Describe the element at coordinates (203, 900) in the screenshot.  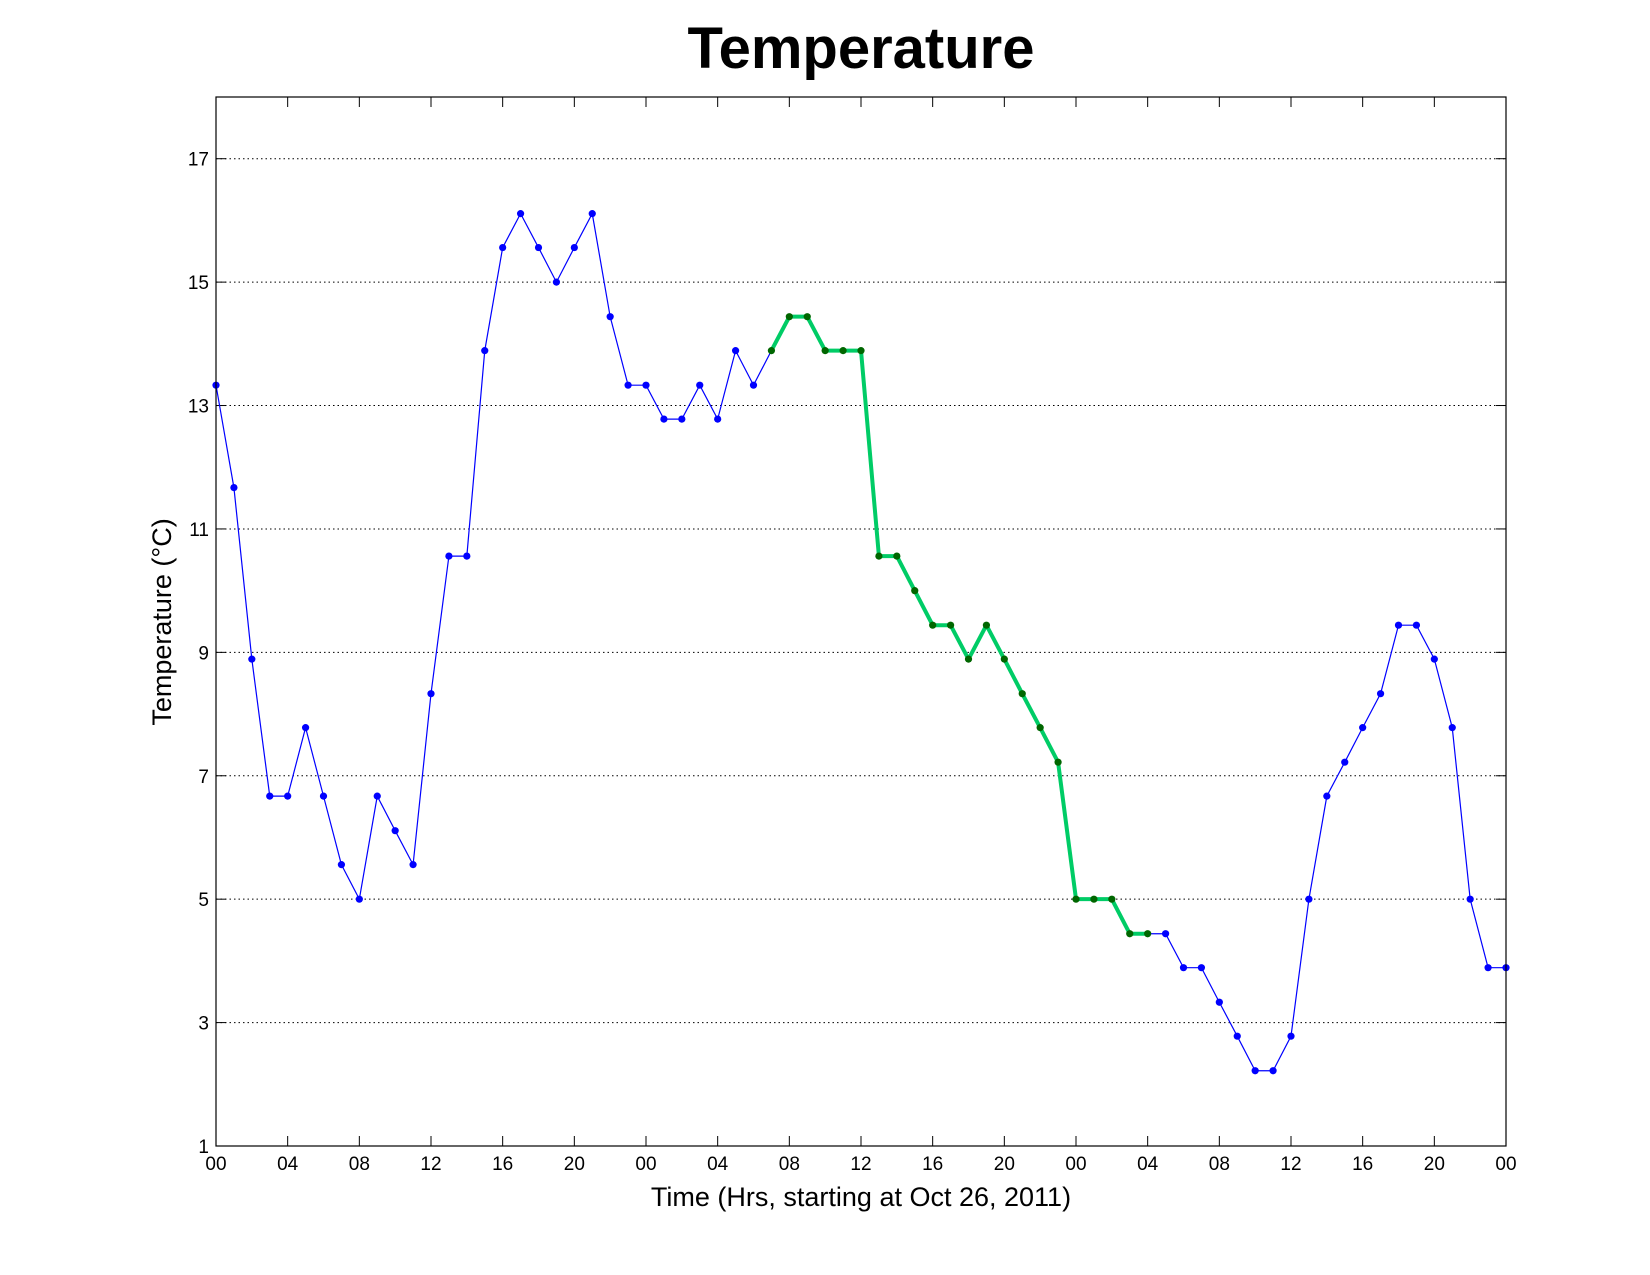
I see `y-tick-label: 5` at that location.